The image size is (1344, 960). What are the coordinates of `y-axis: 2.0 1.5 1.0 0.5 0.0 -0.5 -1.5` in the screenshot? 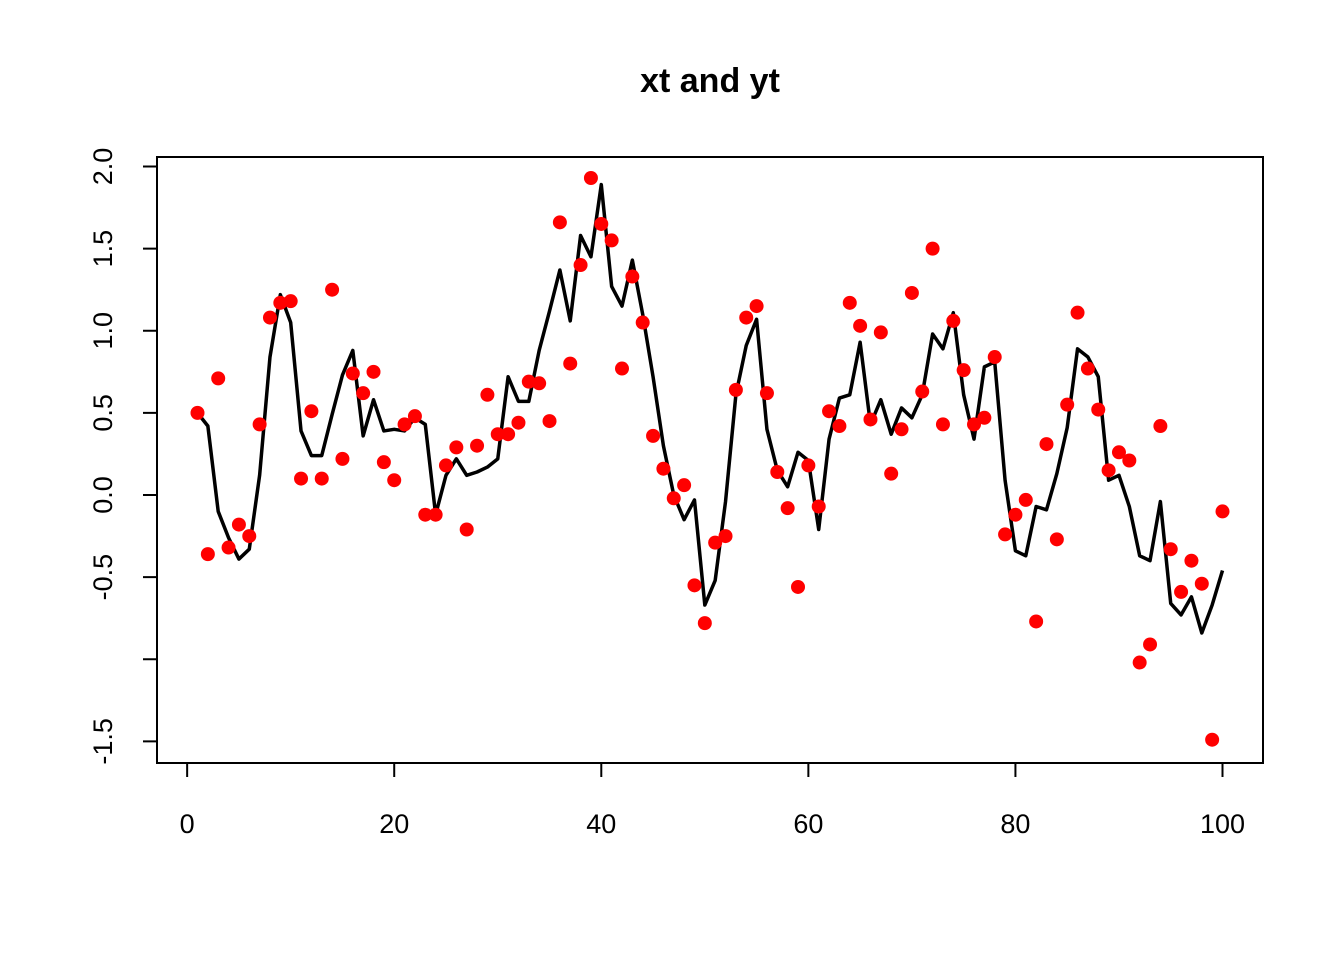 It's located at (123, 456).